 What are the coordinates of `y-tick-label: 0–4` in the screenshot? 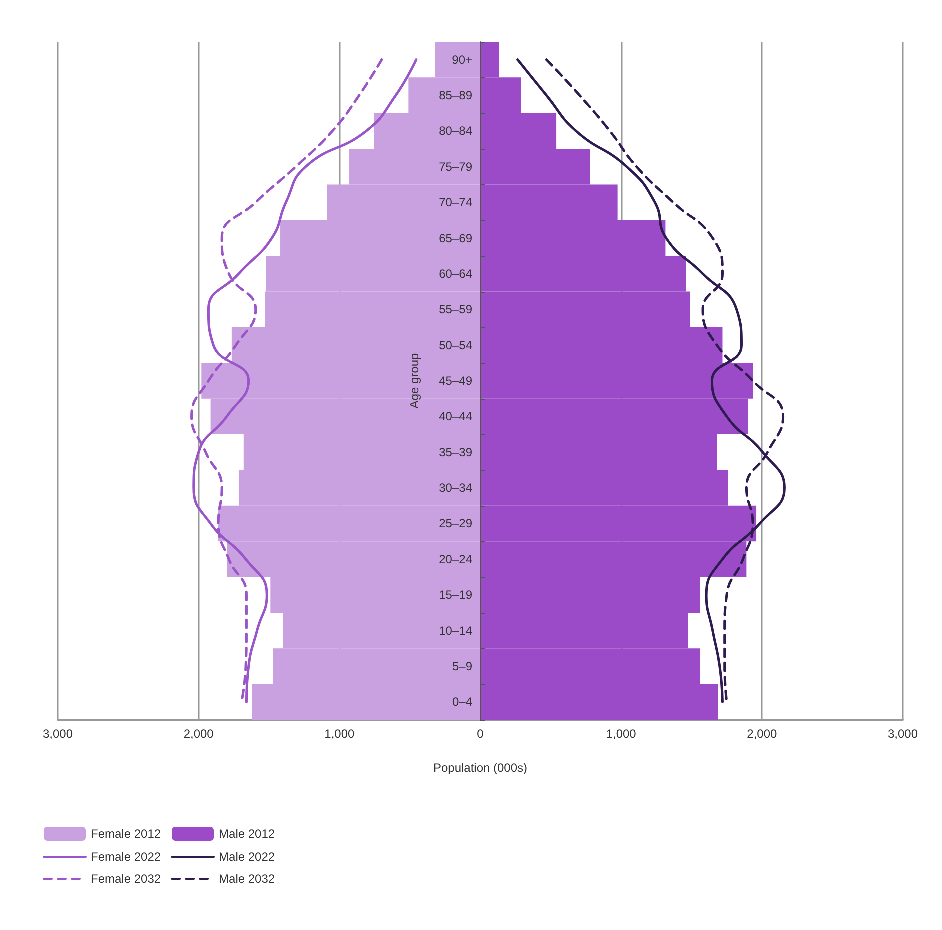 It's located at (462, 702).